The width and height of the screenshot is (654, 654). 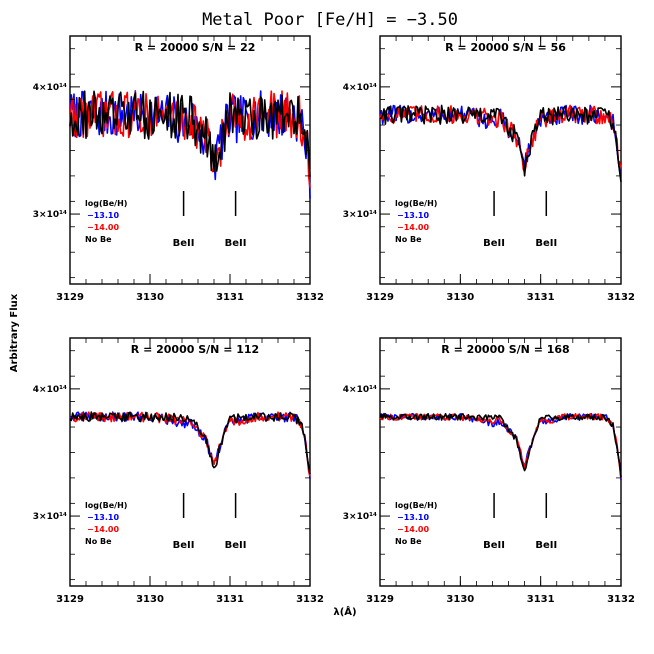 What do you see at coordinates (505, 47) in the screenshot?
I see `panel-title: R = 20000 S/N = 56` at bounding box center [505, 47].